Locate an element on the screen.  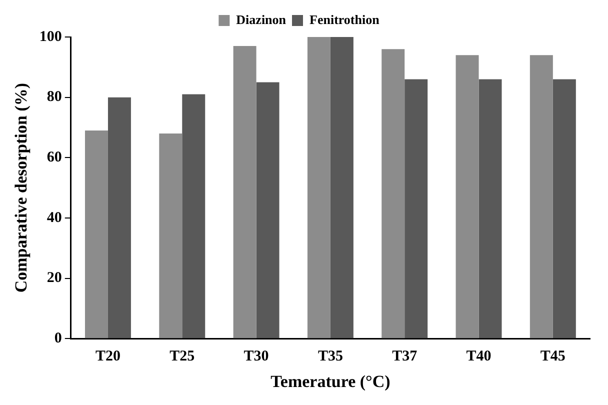
x-tick-label: T37 is located at coordinates (405, 356).